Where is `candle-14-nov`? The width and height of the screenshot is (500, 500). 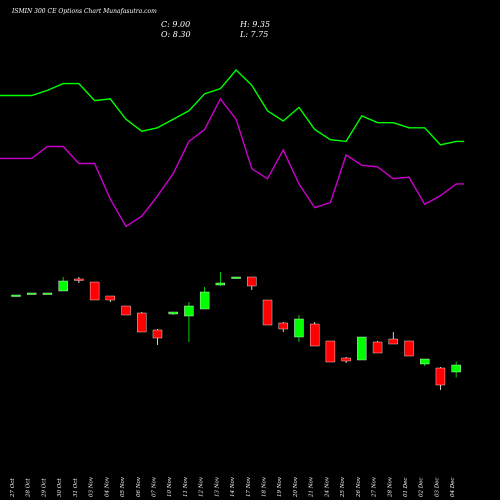 candle-14-nov is located at coordinates (236, 277).